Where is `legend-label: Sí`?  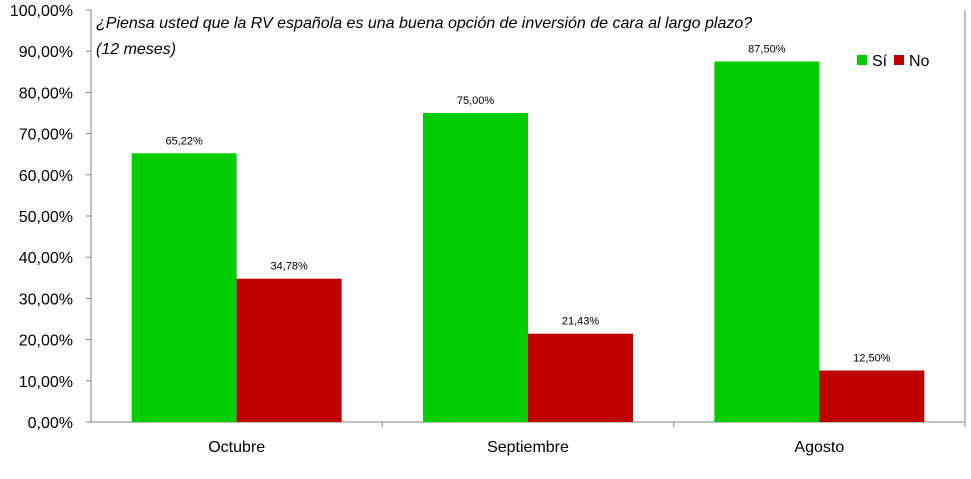 legend-label: Sí is located at coordinates (880, 61).